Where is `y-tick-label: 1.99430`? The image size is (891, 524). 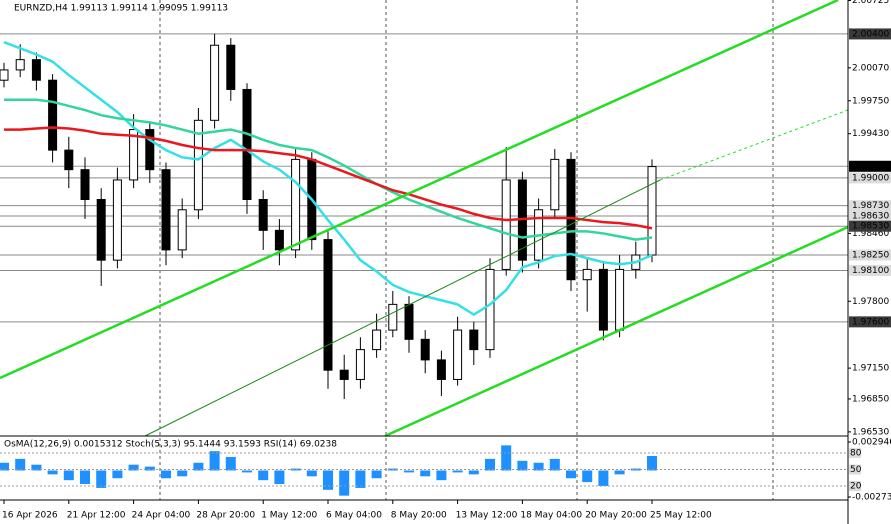 y-tick-label: 1.99430 is located at coordinates (870, 134).